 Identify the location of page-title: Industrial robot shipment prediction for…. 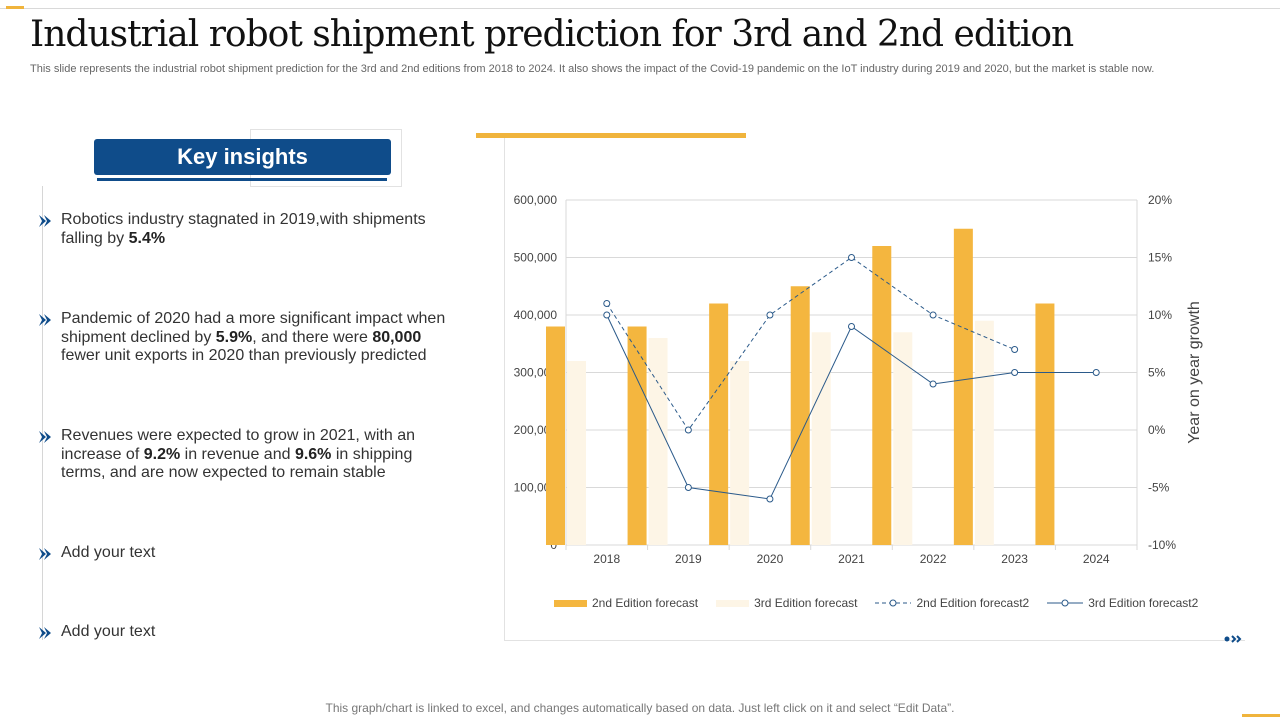
(552, 34).